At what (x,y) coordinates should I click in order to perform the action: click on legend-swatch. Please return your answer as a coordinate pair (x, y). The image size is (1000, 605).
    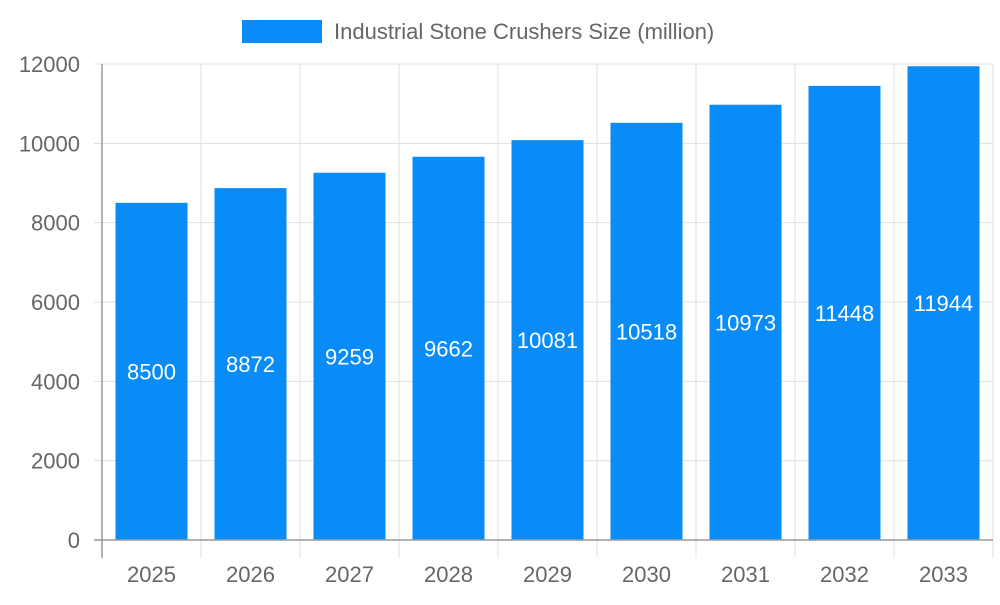
    Looking at the image, I should click on (282, 31).